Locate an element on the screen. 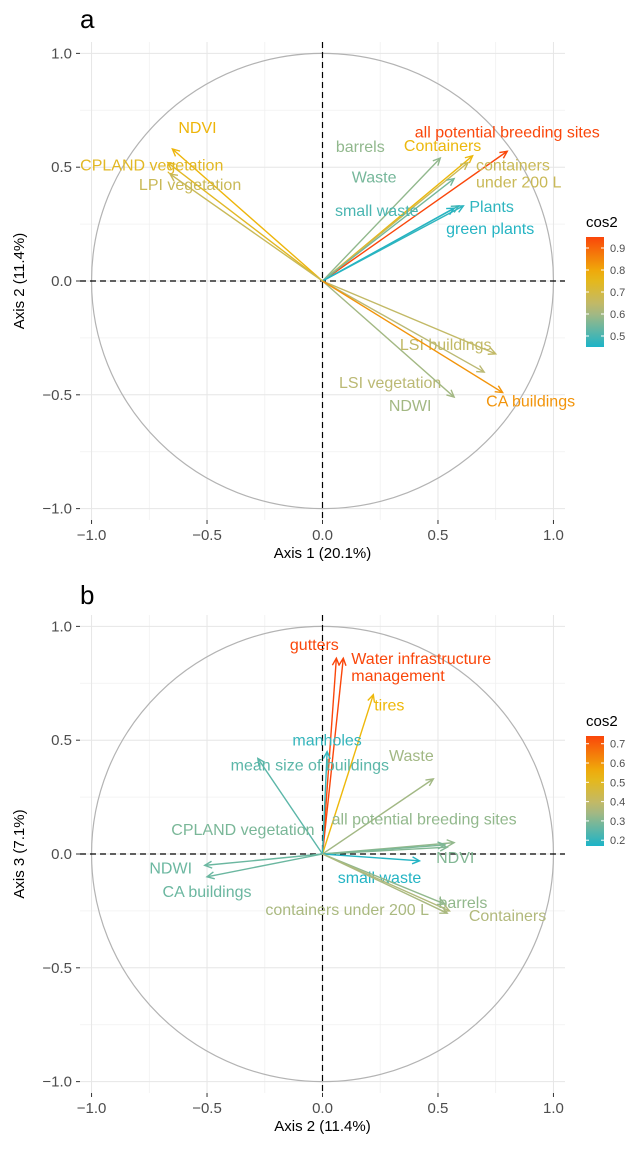 The height and width of the screenshot is (1157, 640). panel-letter: b is located at coordinates (87, 595).